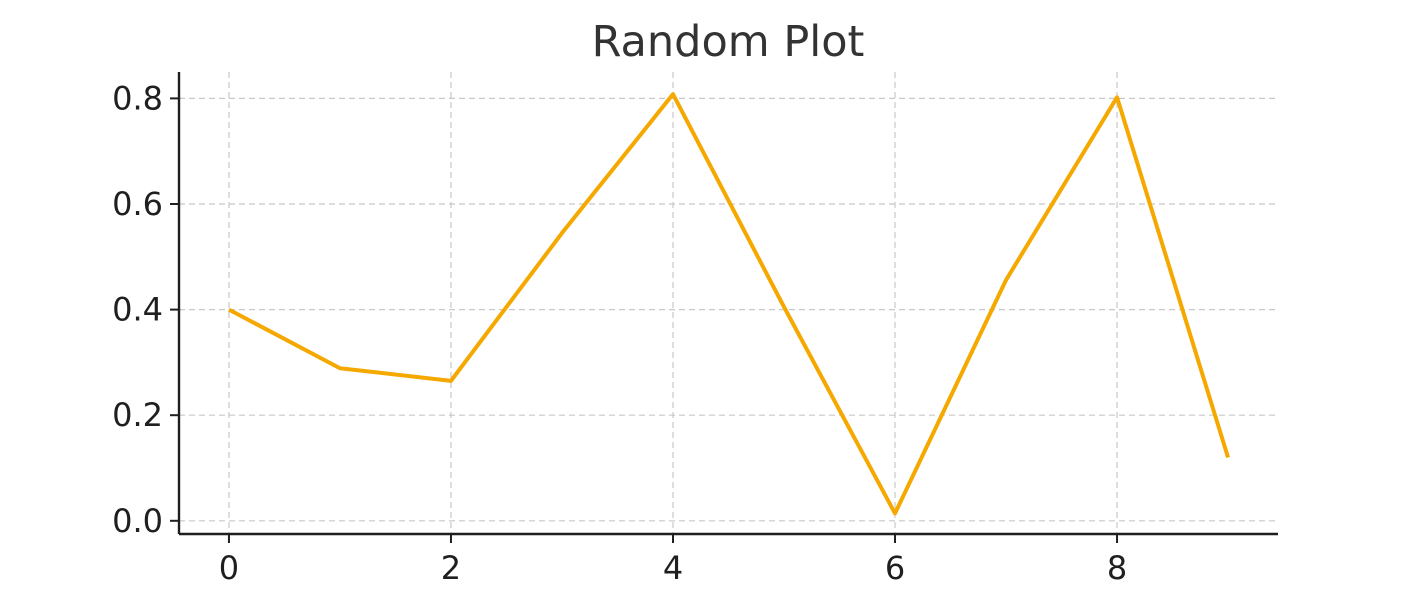  I want to click on y-tick-label: 0.0, so click(137, 521).